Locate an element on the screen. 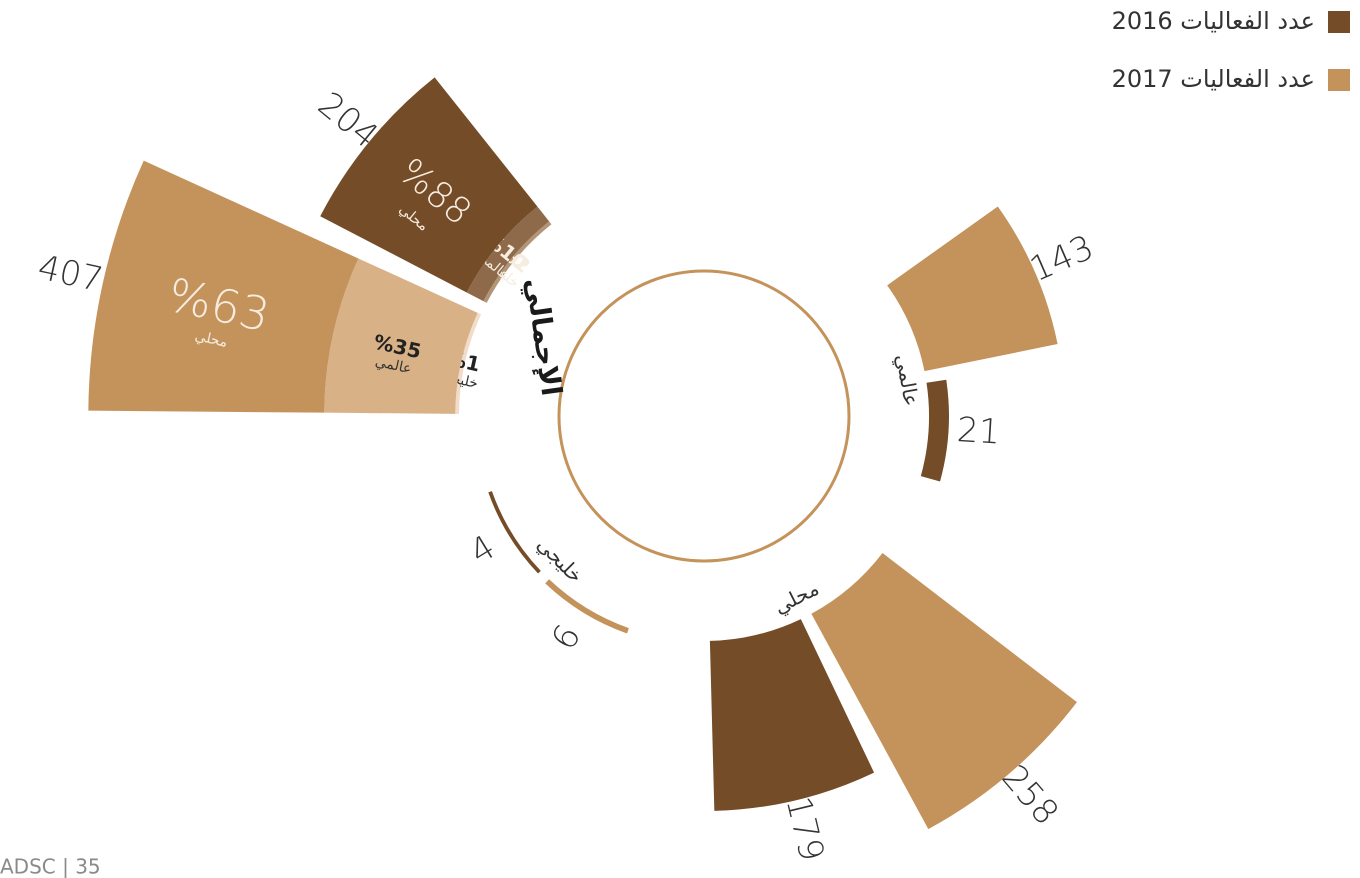 The width and height of the screenshot is (1360, 878). category-label-group: خليجي is located at coordinates (560, 560).